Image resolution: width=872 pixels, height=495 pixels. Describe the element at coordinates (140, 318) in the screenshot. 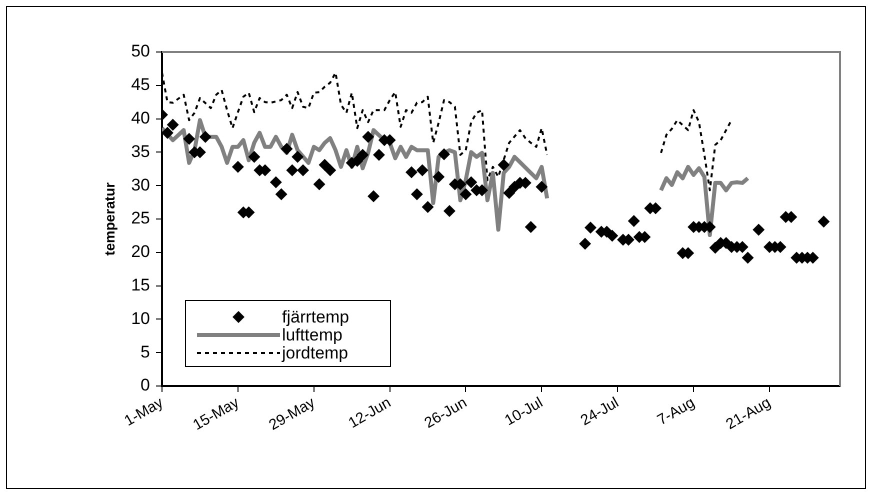

I see `y-tick-label: 10` at that location.